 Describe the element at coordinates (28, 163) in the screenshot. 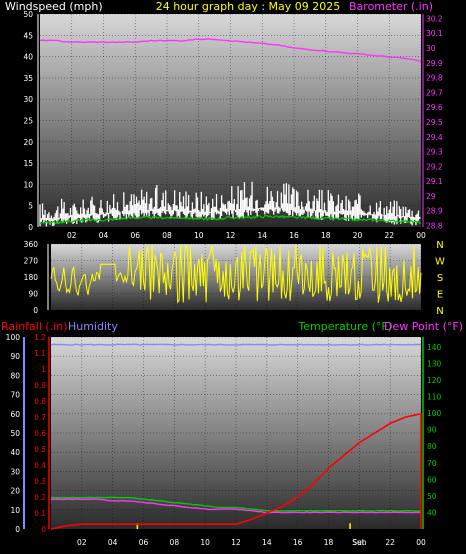

I see `left-tick-label: 15` at that location.